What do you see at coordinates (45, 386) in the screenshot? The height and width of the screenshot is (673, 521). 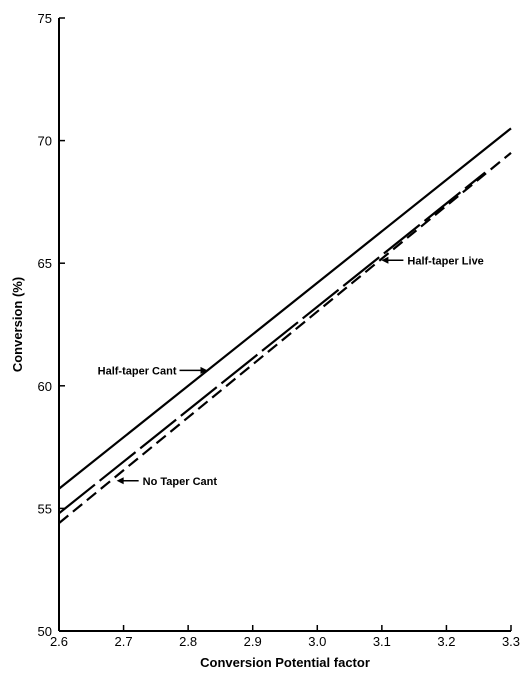 I see `y-tick-label: 60` at bounding box center [45, 386].